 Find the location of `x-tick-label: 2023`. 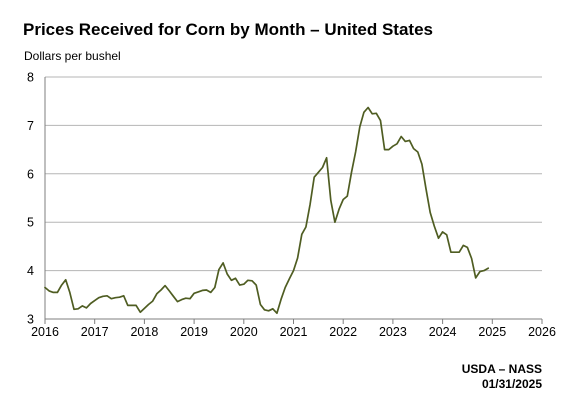

x-tick-label: 2023 is located at coordinates (393, 332).